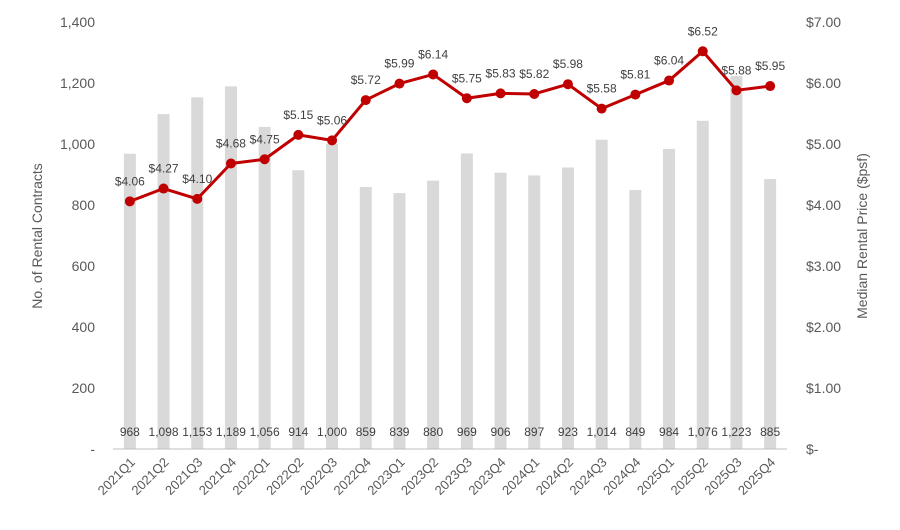 The image size is (900, 530). I want to click on line-data-label: $5.75, so click(467, 78).